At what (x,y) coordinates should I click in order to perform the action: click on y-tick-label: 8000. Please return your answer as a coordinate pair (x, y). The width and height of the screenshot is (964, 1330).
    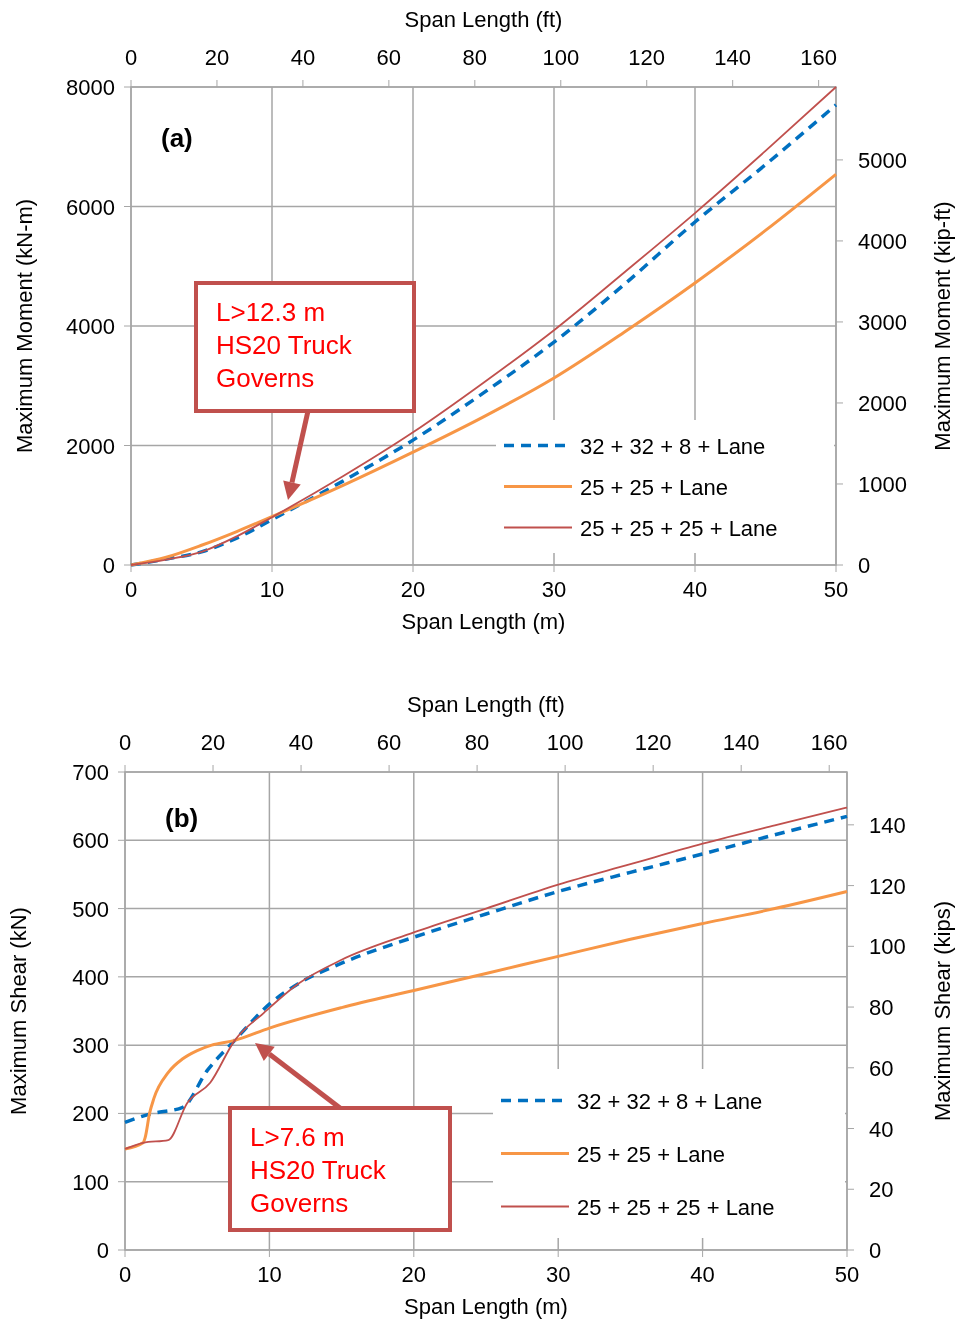
    Looking at the image, I should click on (90, 87).